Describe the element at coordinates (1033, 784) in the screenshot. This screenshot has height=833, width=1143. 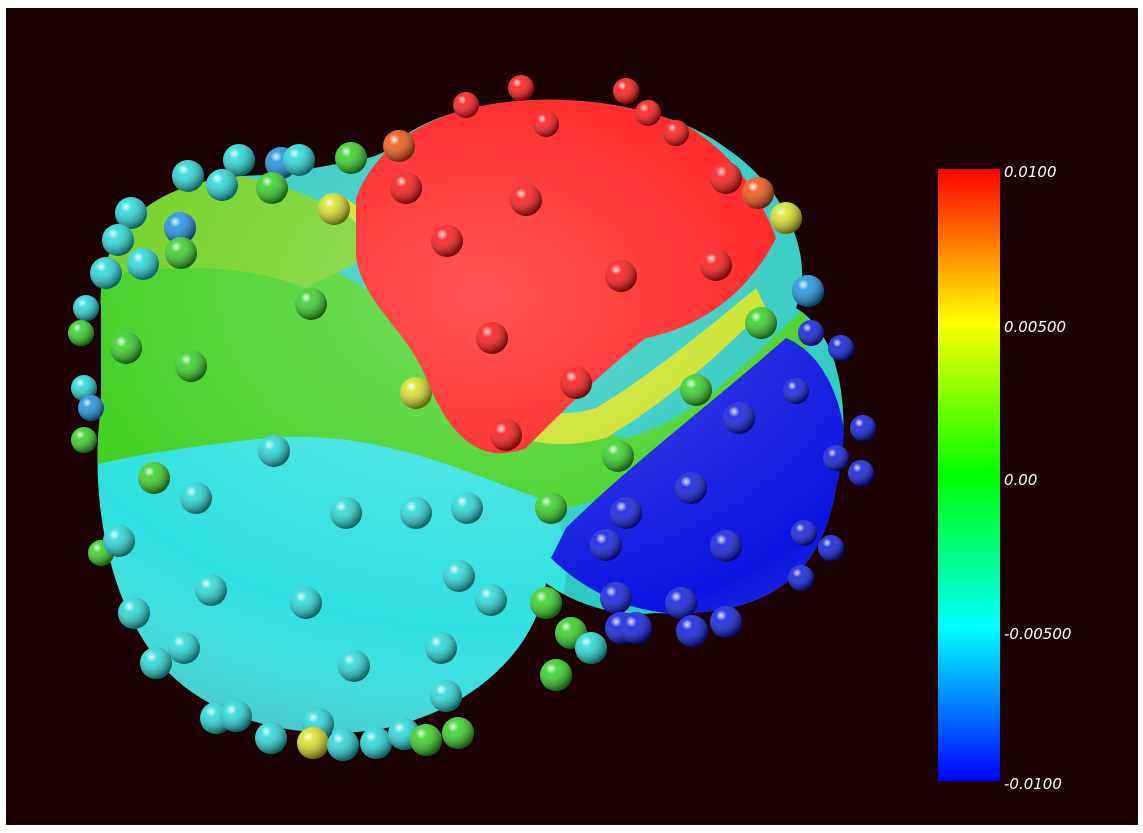
I see `scale-tick-label: -0.0100` at that location.